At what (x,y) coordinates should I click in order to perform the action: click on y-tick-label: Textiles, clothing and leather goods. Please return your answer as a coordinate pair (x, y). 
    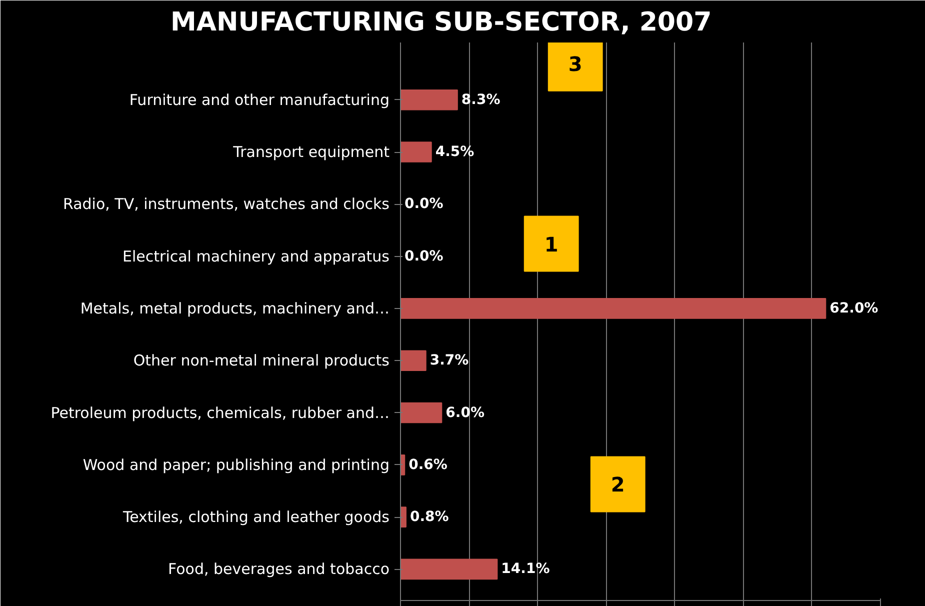
    Looking at the image, I should click on (256, 517).